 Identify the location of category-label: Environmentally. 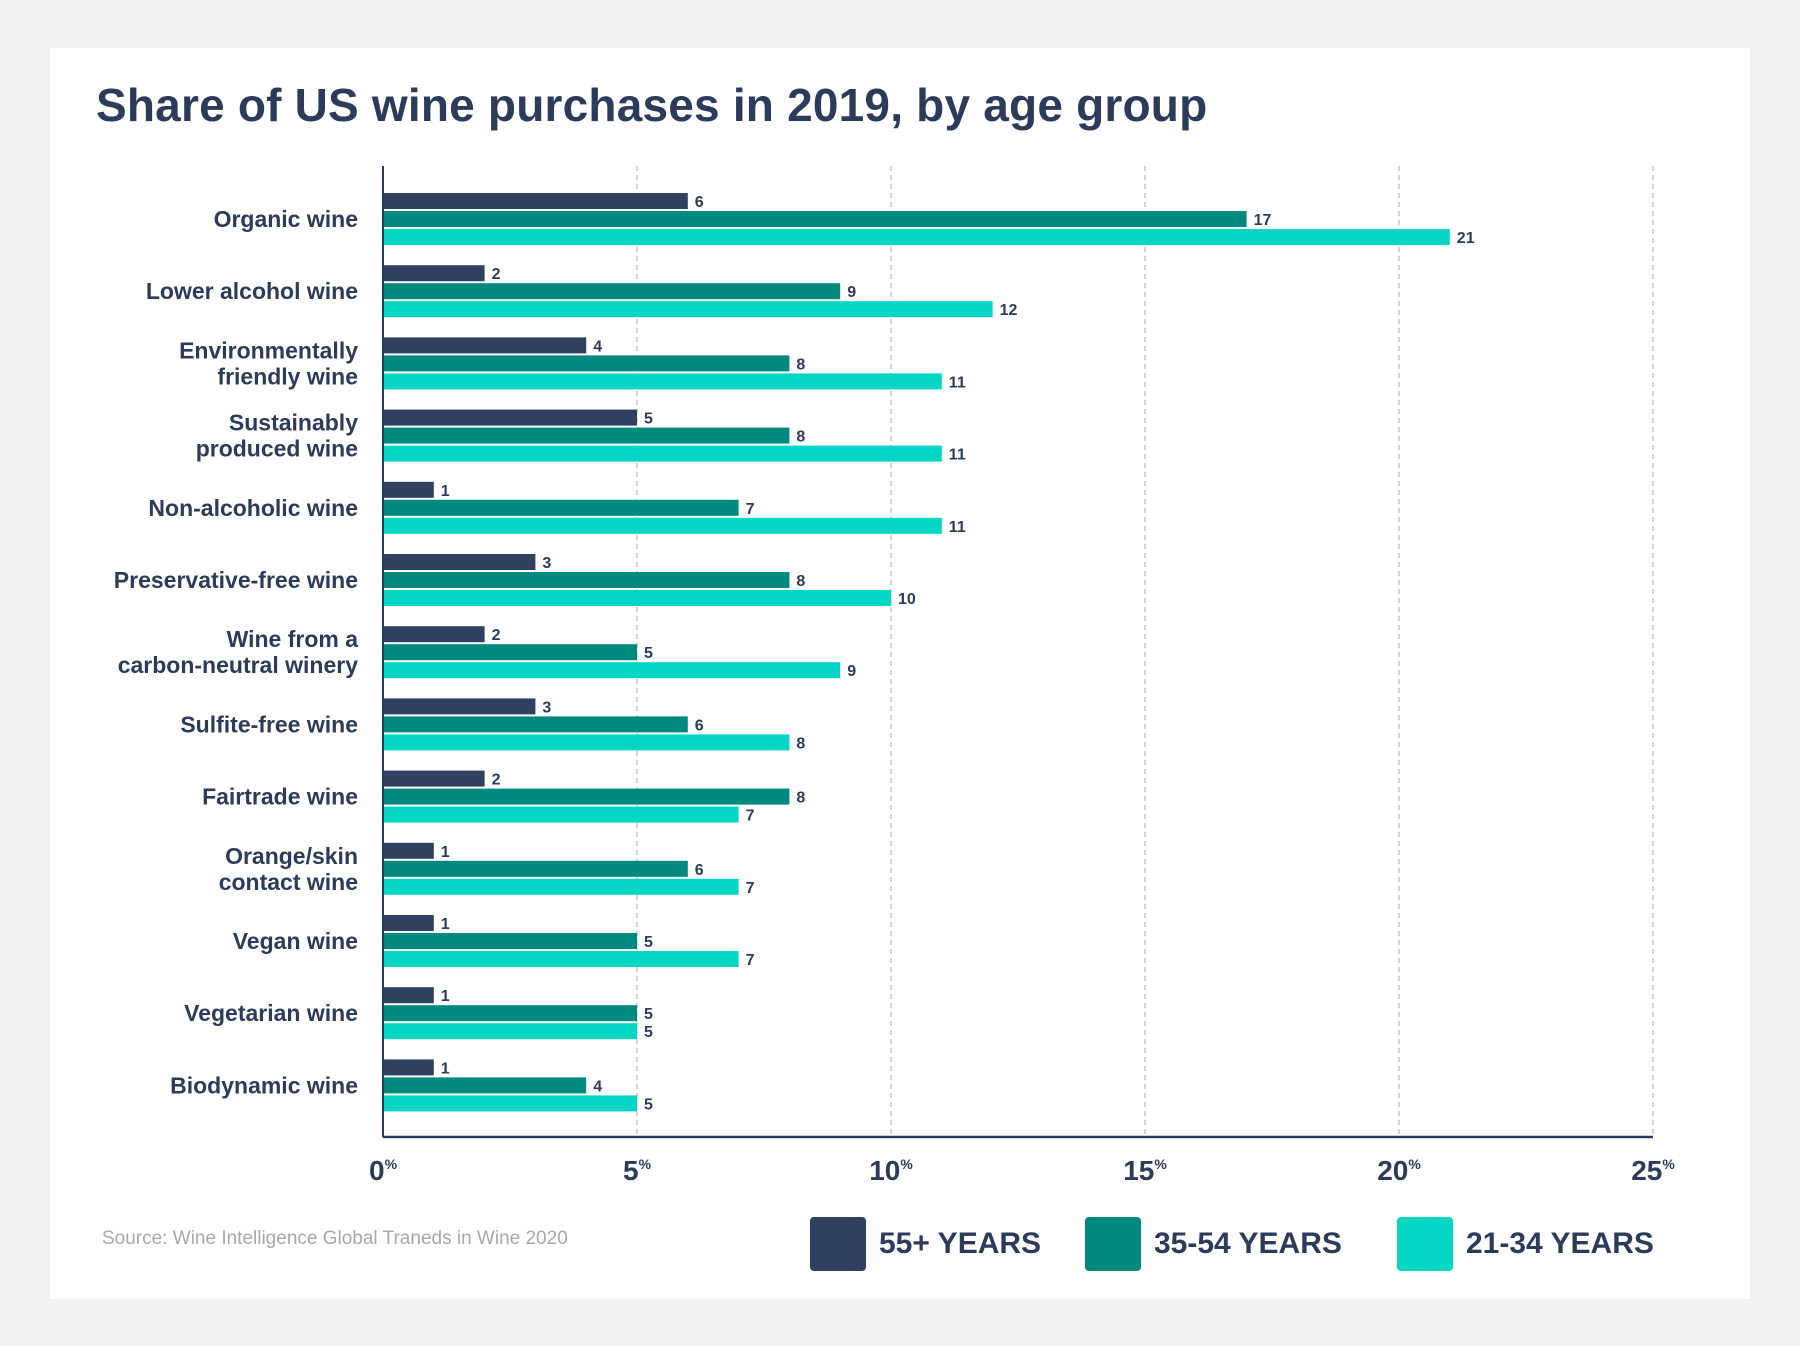
(268, 350).